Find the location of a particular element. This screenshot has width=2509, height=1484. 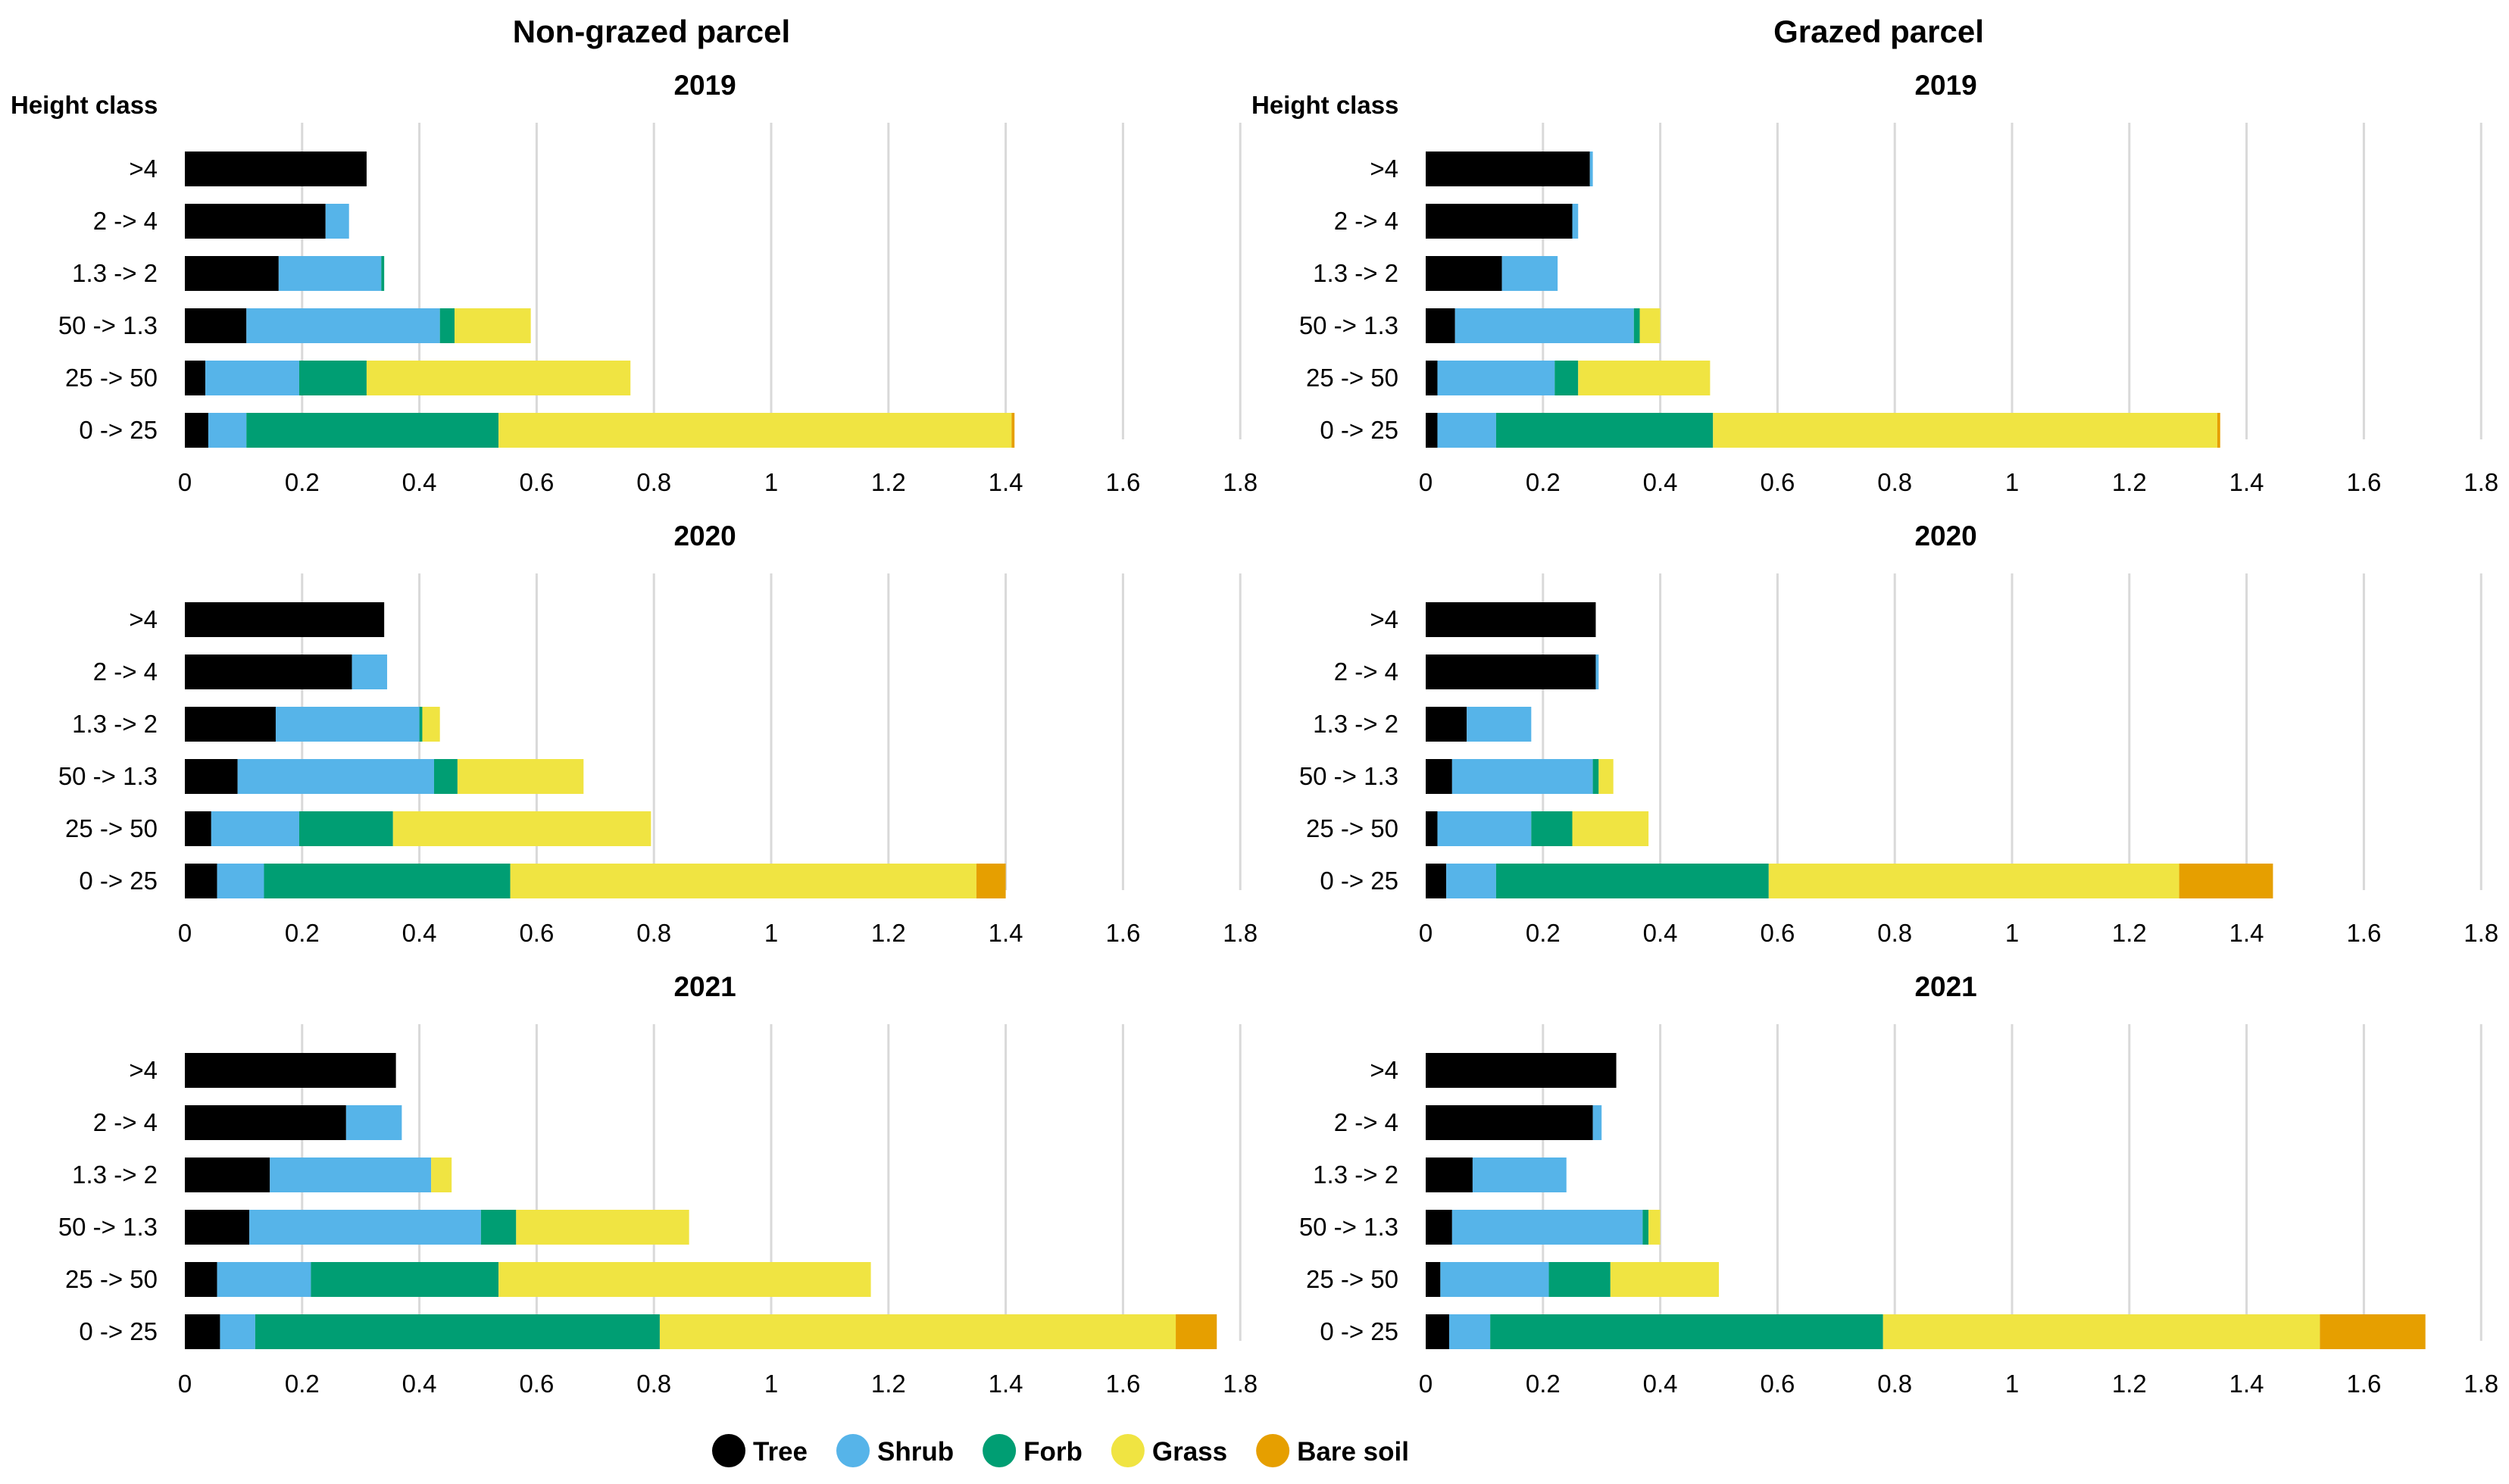

x-tick-label: 1.8 is located at coordinates (2481, 1384).